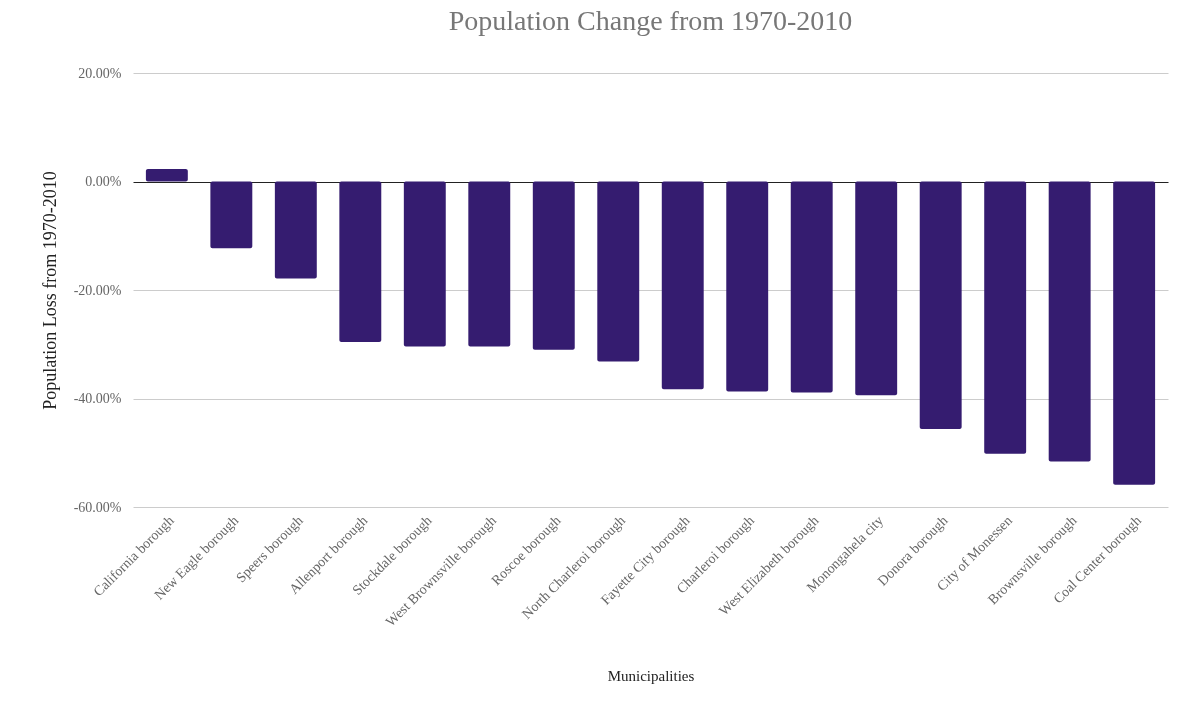 Image resolution: width=1185 pixels, height=704 pixels. What do you see at coordinates (49, 290) in the screenshot?
I see `y-axis-title: Population Loss from 1970-2010` at bounding box center [49, 290].